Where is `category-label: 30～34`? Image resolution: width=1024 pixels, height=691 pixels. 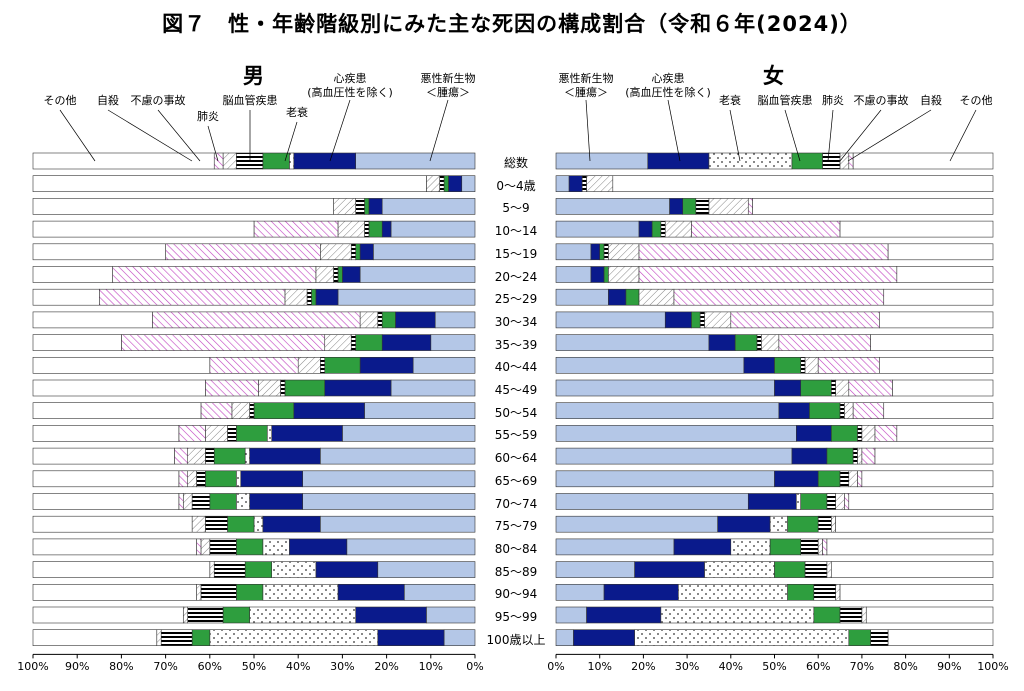 category-label: 30～34 is located at coordinates (516, 321).